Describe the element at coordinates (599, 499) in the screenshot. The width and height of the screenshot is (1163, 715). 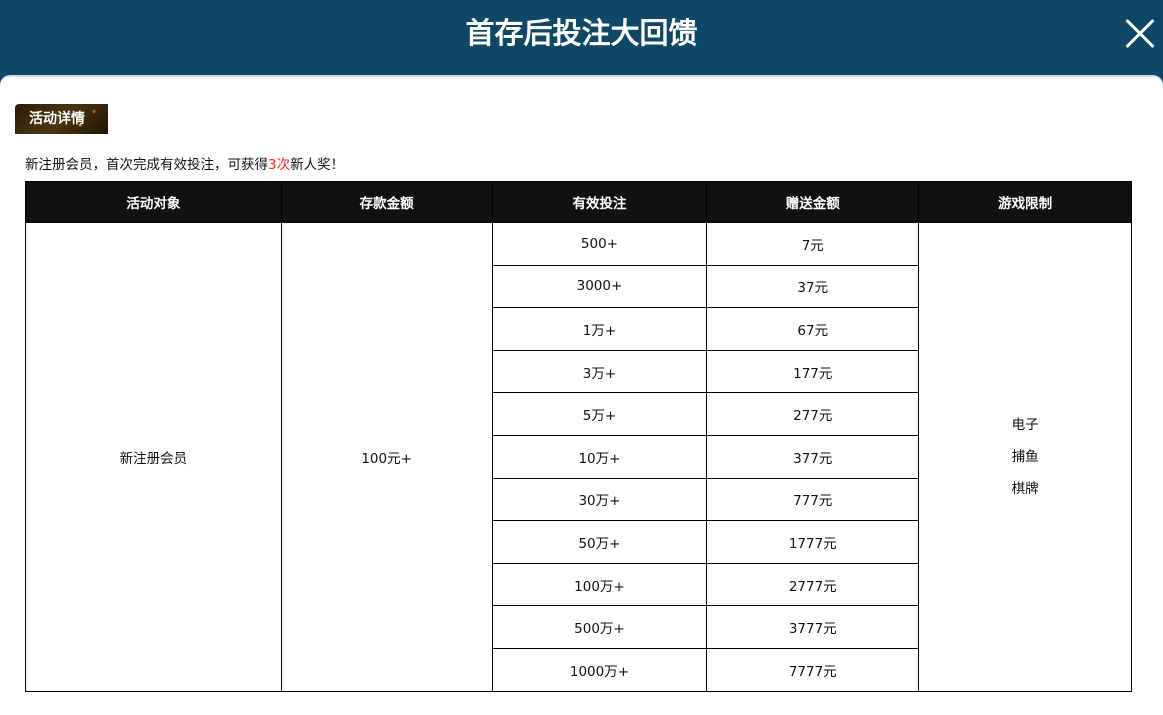
I see `bet-cell: 30万+` at that location.